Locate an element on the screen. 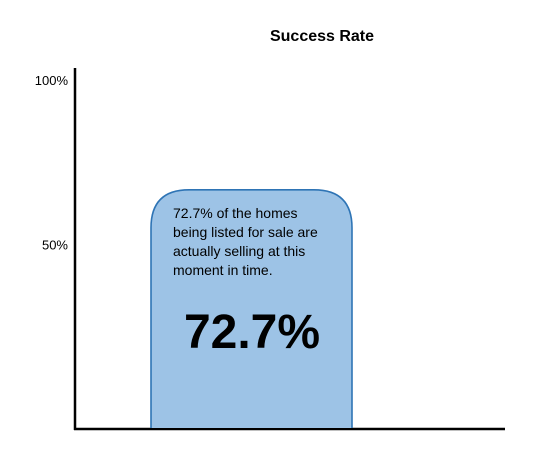 Image resolution: width=535 pixels, height=463 pixels. bar-note-line: 72.7% of the homes is located at coordinates (235, 213).